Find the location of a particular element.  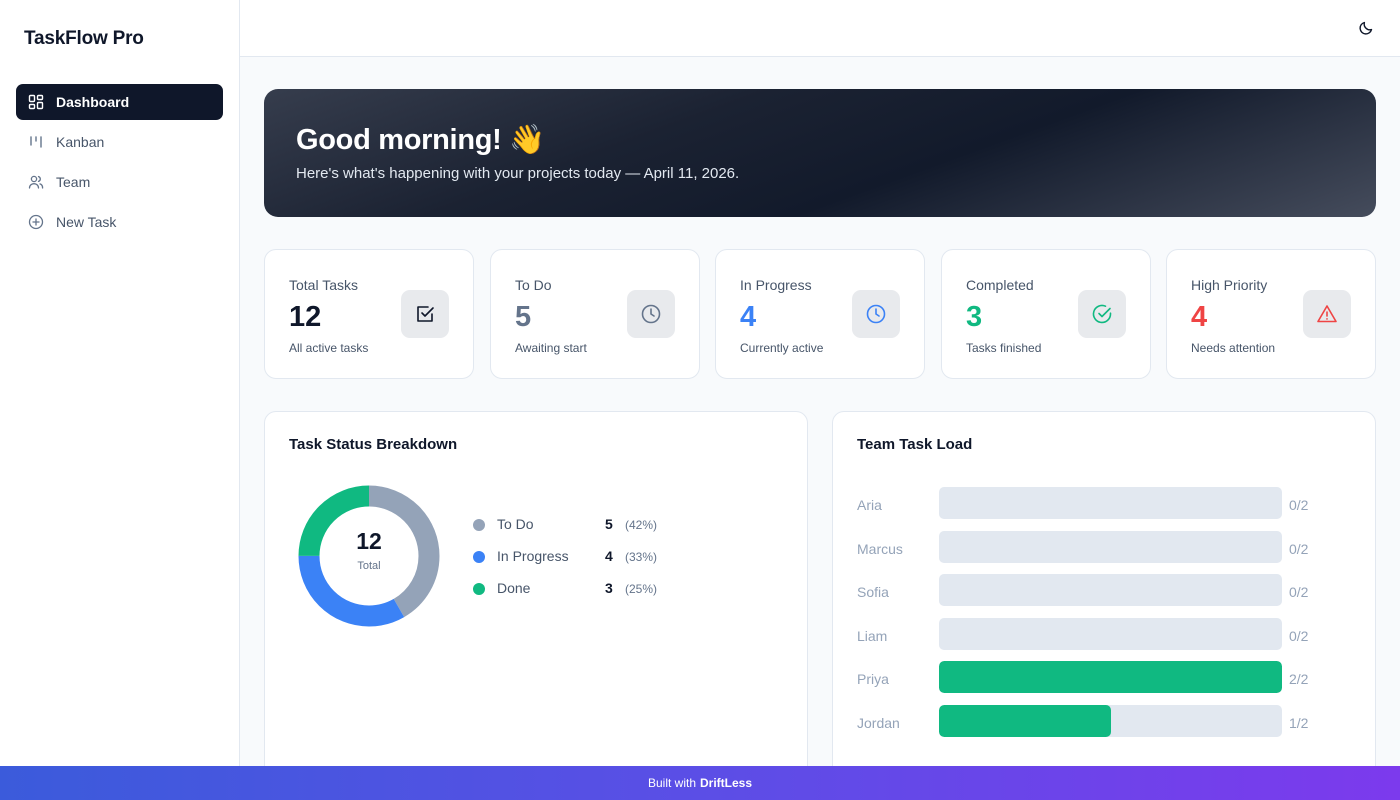

stat-card-in-progress: In Progress 4 Currently active is located at coordinates (820, 314).